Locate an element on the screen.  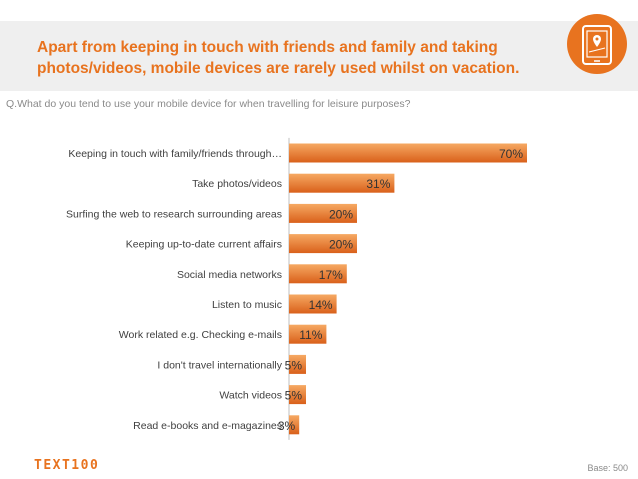
base-note: Base: 500 is located at coordinates (607, 468).